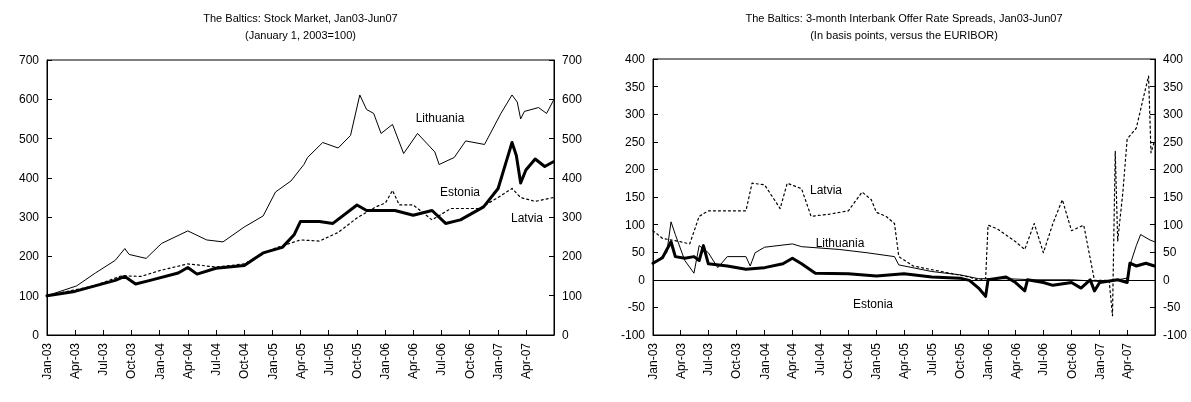  Describe the element at coordinates (572, 99) in the screenshot. I see `y2-tick-label: 600` at that location.